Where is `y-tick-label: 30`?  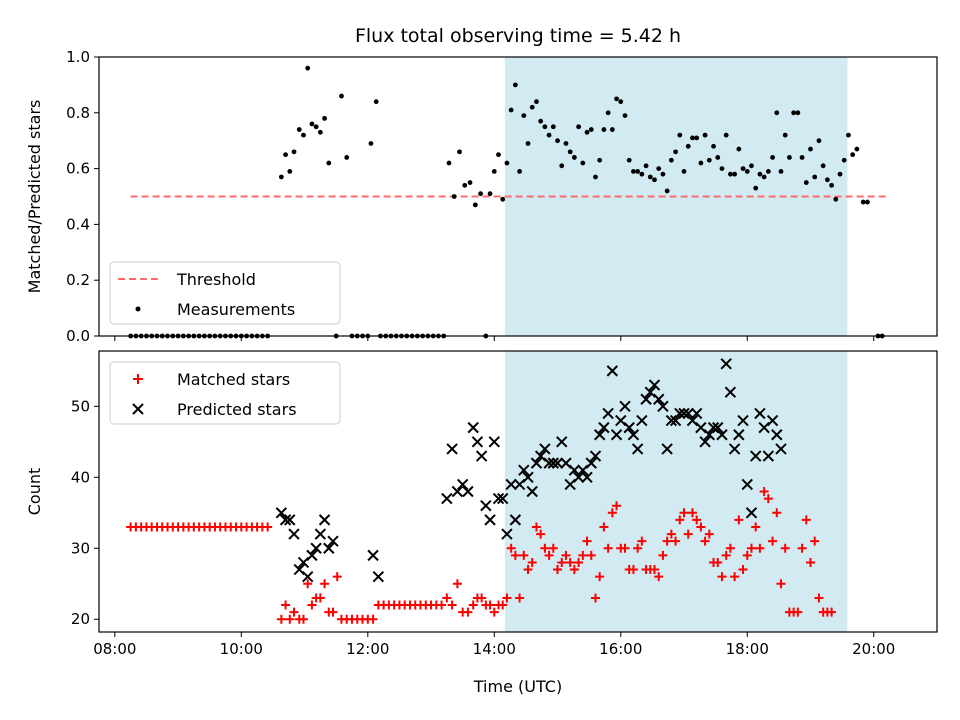
y-tick-label: 30 is located at coordinates (80, 548).